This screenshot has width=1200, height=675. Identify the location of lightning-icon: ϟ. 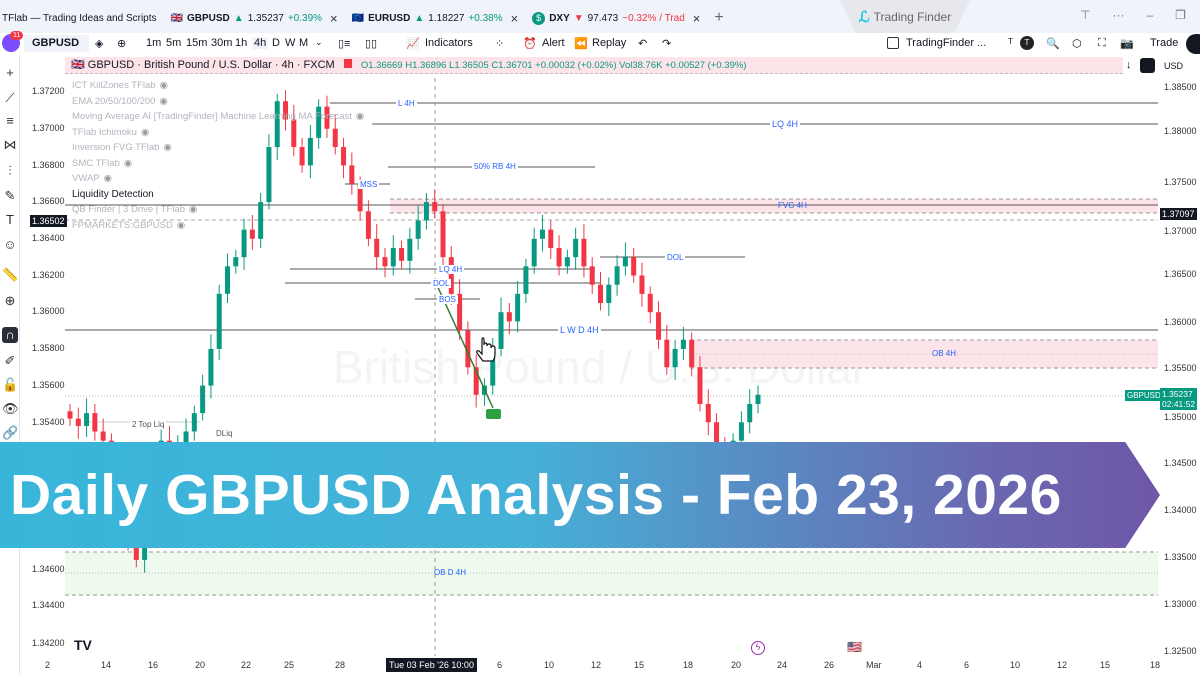
(758, 648).